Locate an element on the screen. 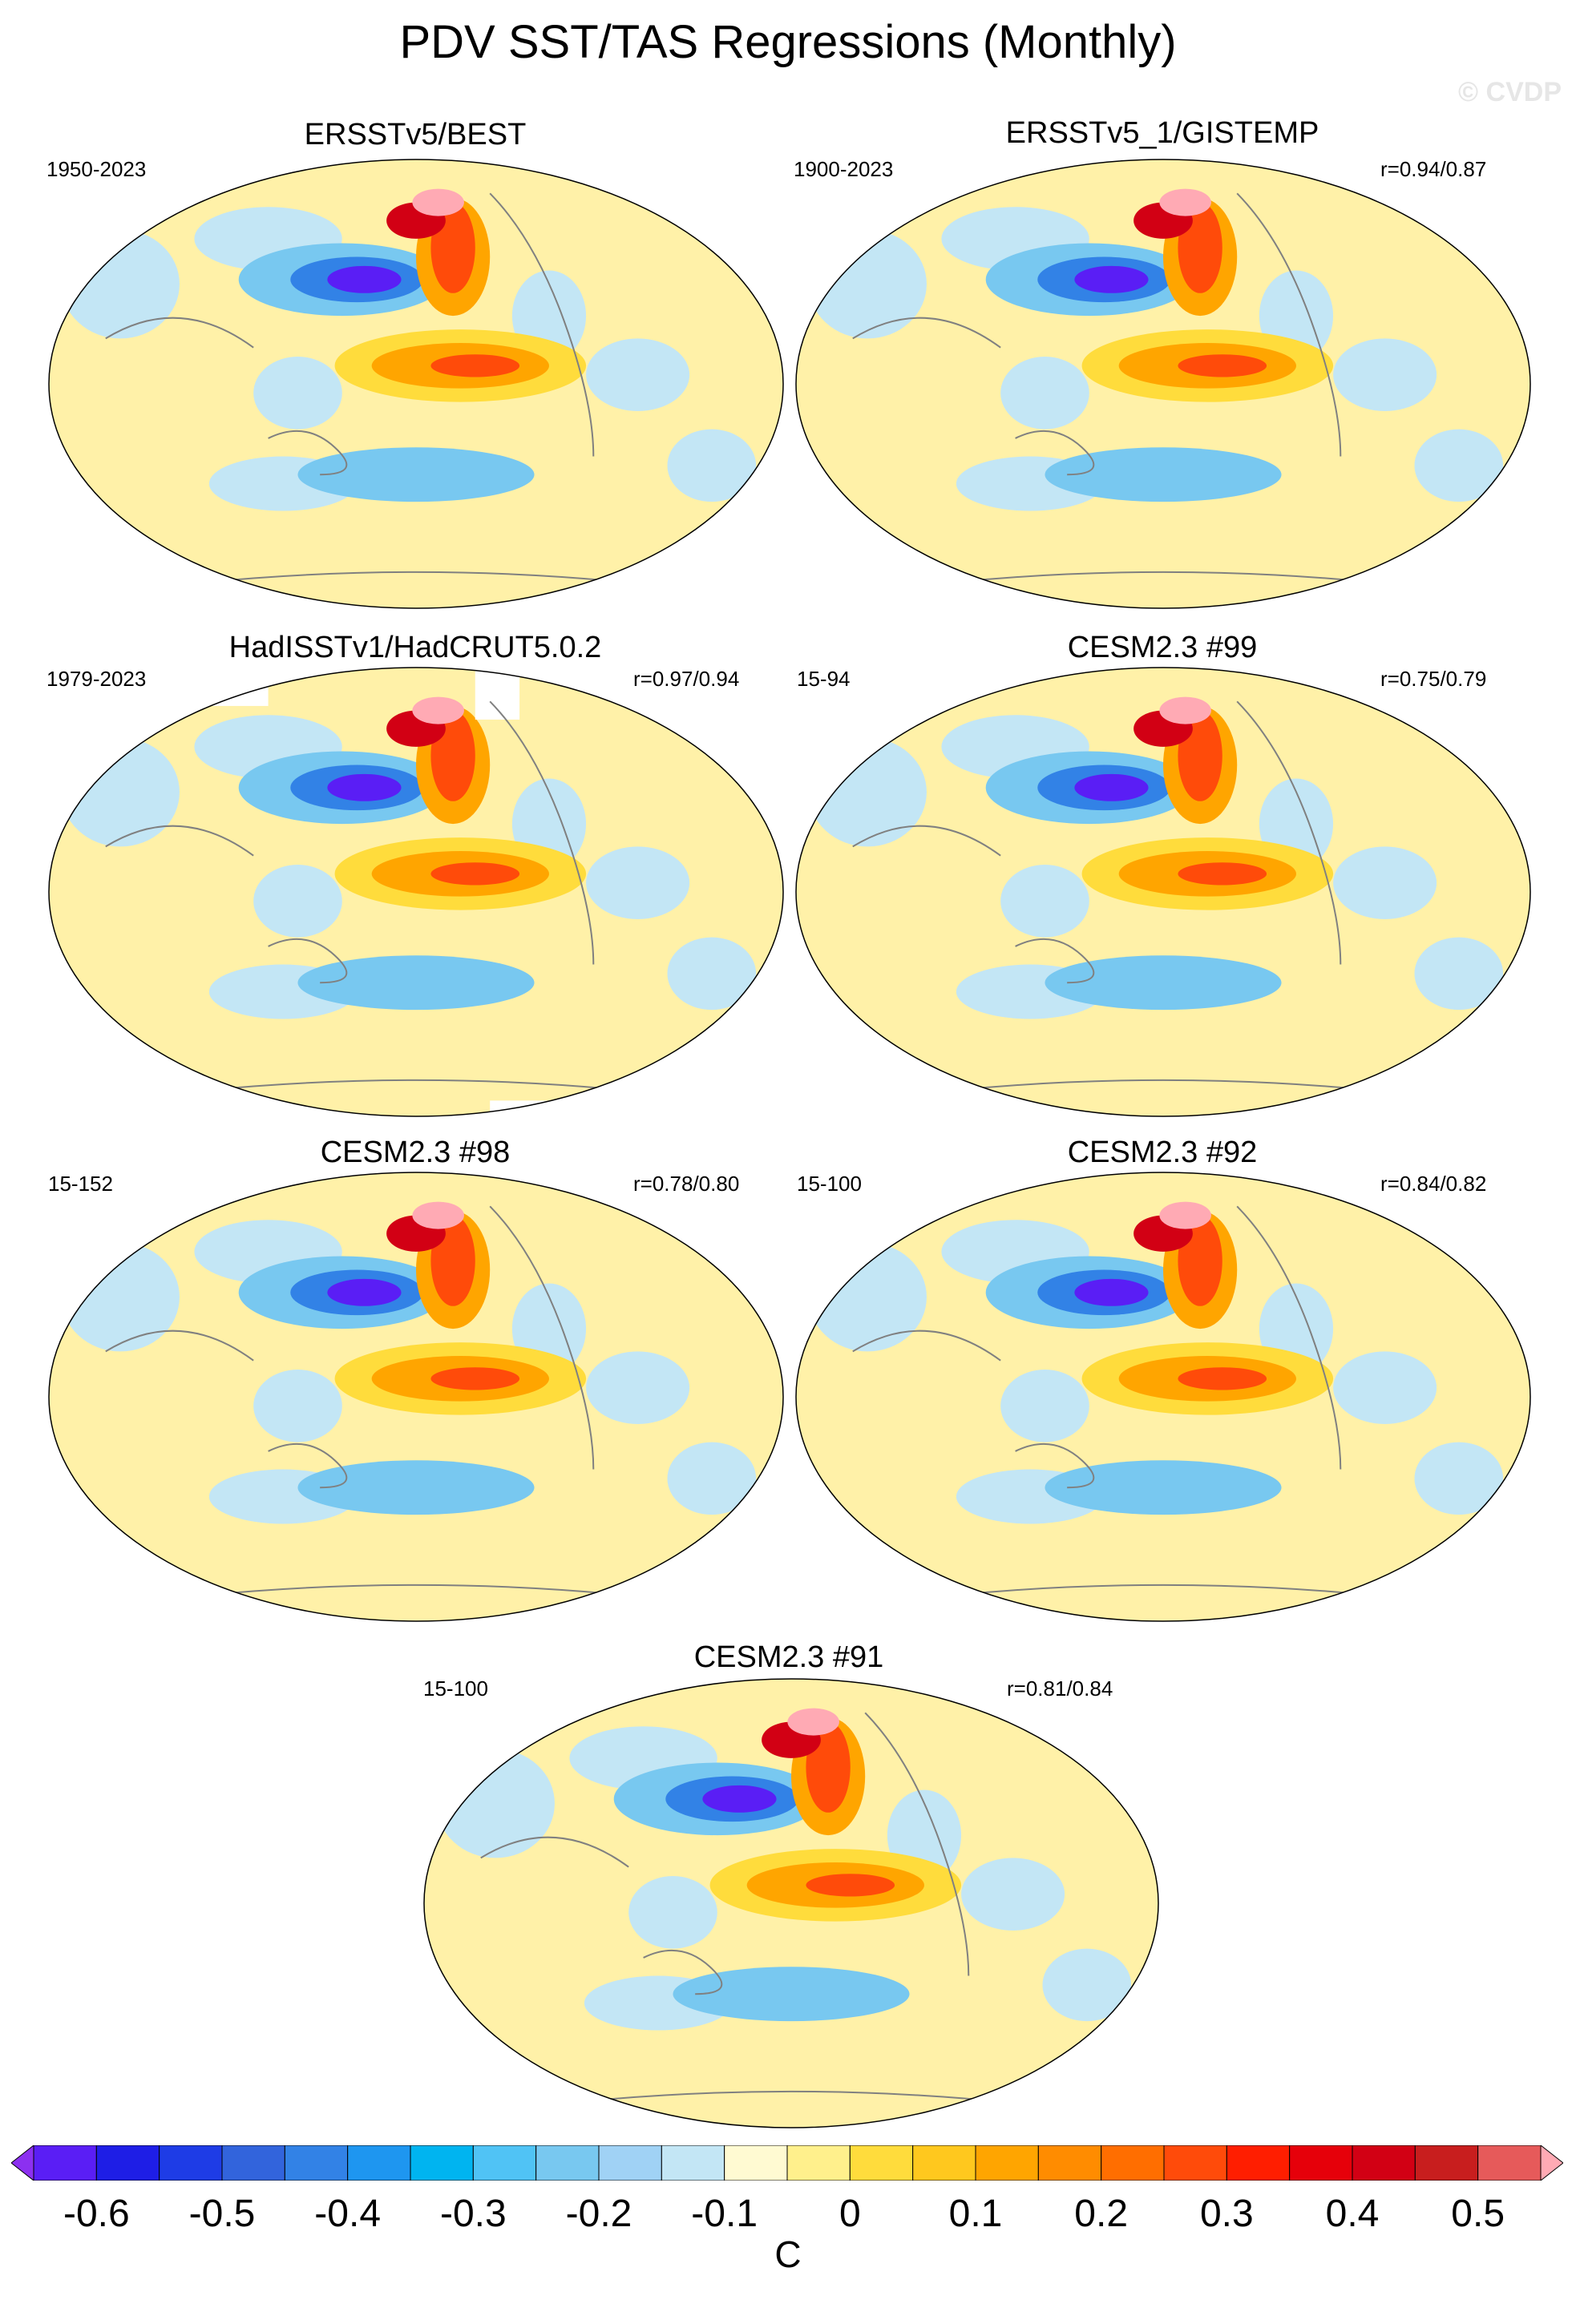 The height and width of the screenshot is (2324, 1576). panel-6-map is located at coordinates (1163, 1397).